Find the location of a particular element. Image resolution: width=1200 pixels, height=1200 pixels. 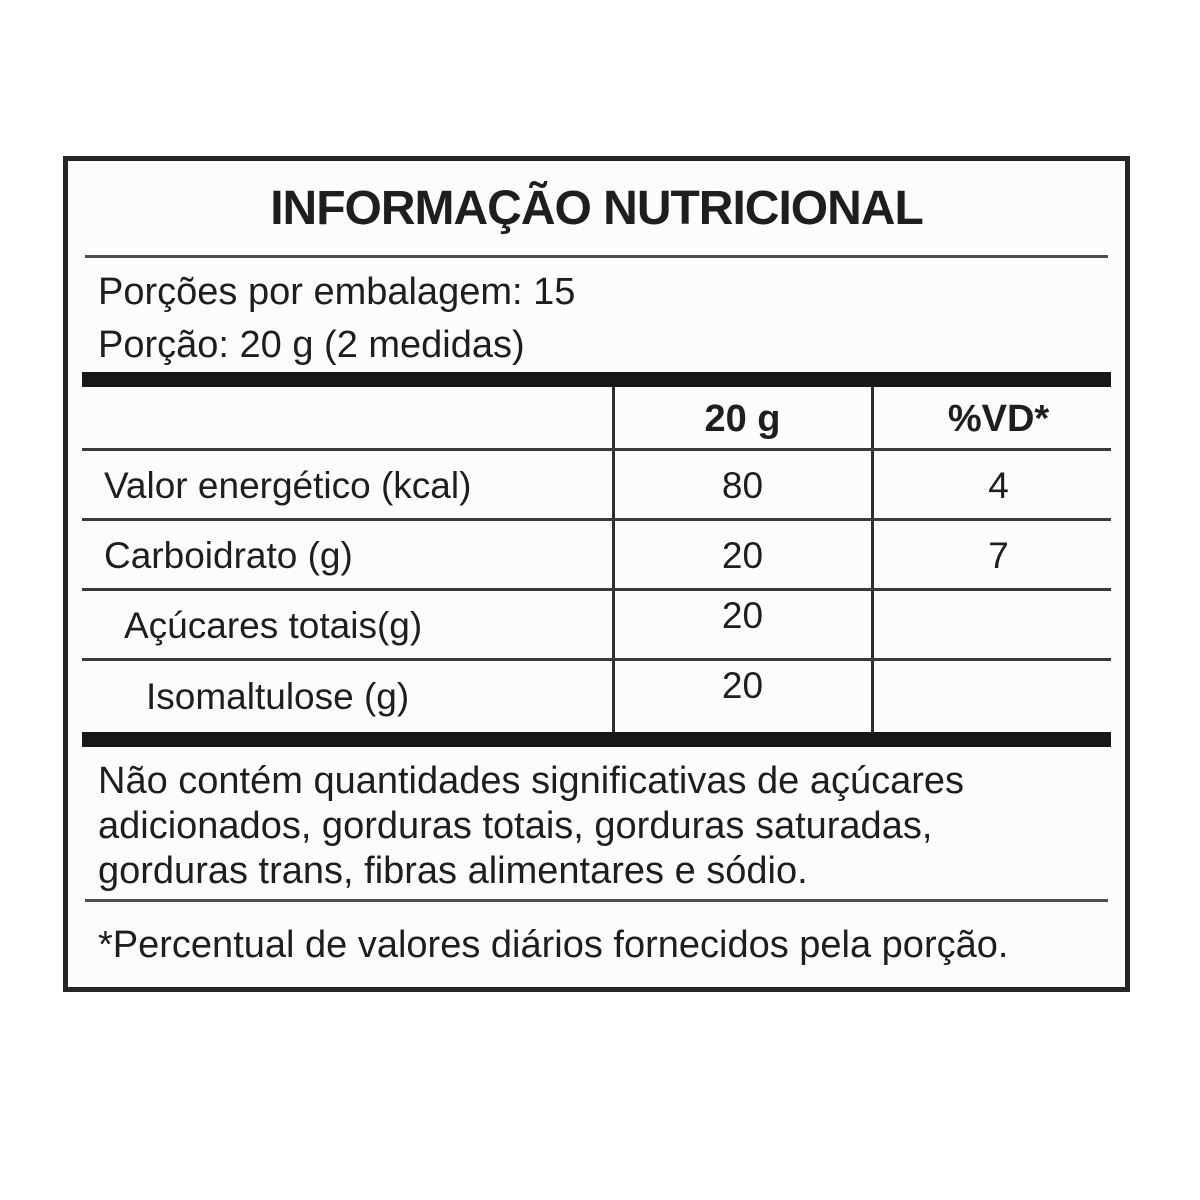

row-dv: 7 is located at coordinates (998, 555).